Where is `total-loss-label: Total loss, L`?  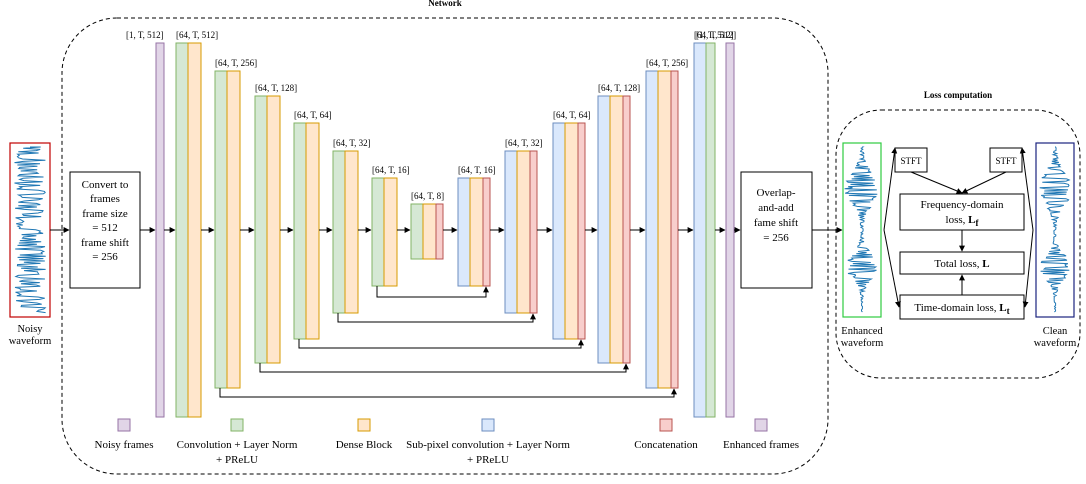 total-loss-label: Total loss, L is located at coordinates (961, 264).